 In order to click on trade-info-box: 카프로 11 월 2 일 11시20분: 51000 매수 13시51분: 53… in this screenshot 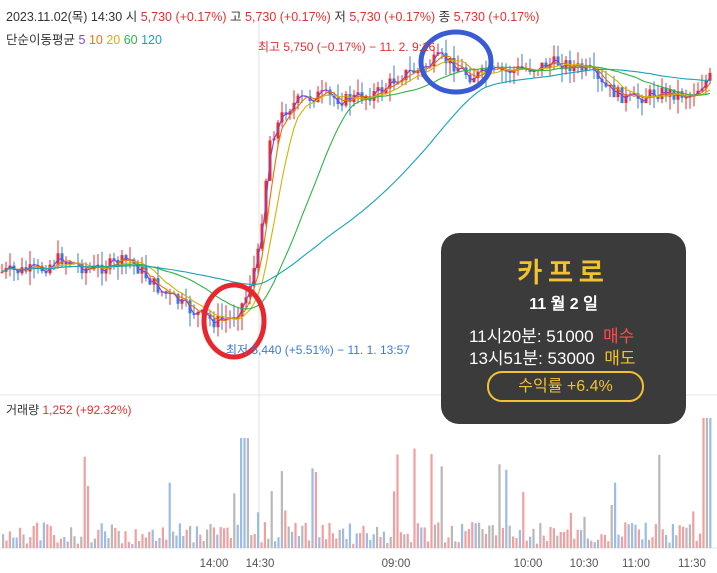, I will do `click(563, 328)`.